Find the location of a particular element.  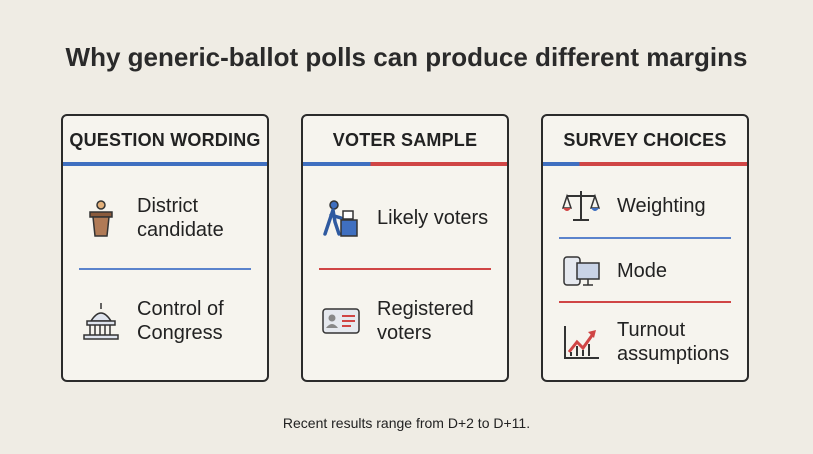

item-label: Control of Congress is located at coordinates (180, 321).